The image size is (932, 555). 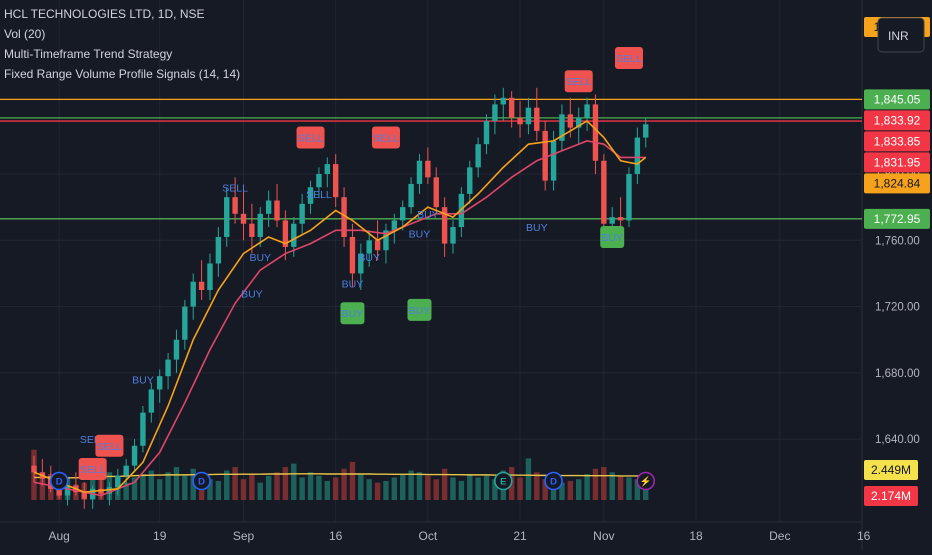 I want to click on x-tick-label: Oct, so click(x=428, y=536).